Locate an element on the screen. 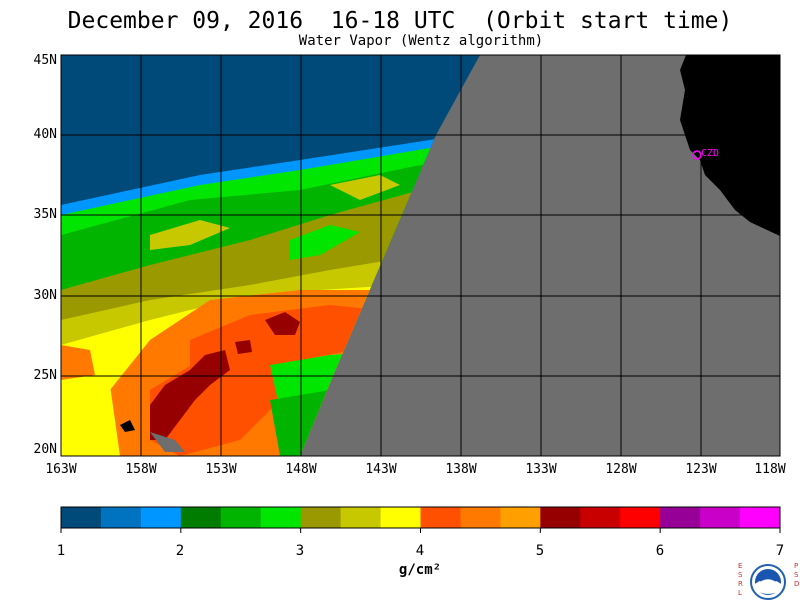 The height and width of the screenshot is (604, 800). colorbar-units: g/cm² is located at coordinates (420, 570).